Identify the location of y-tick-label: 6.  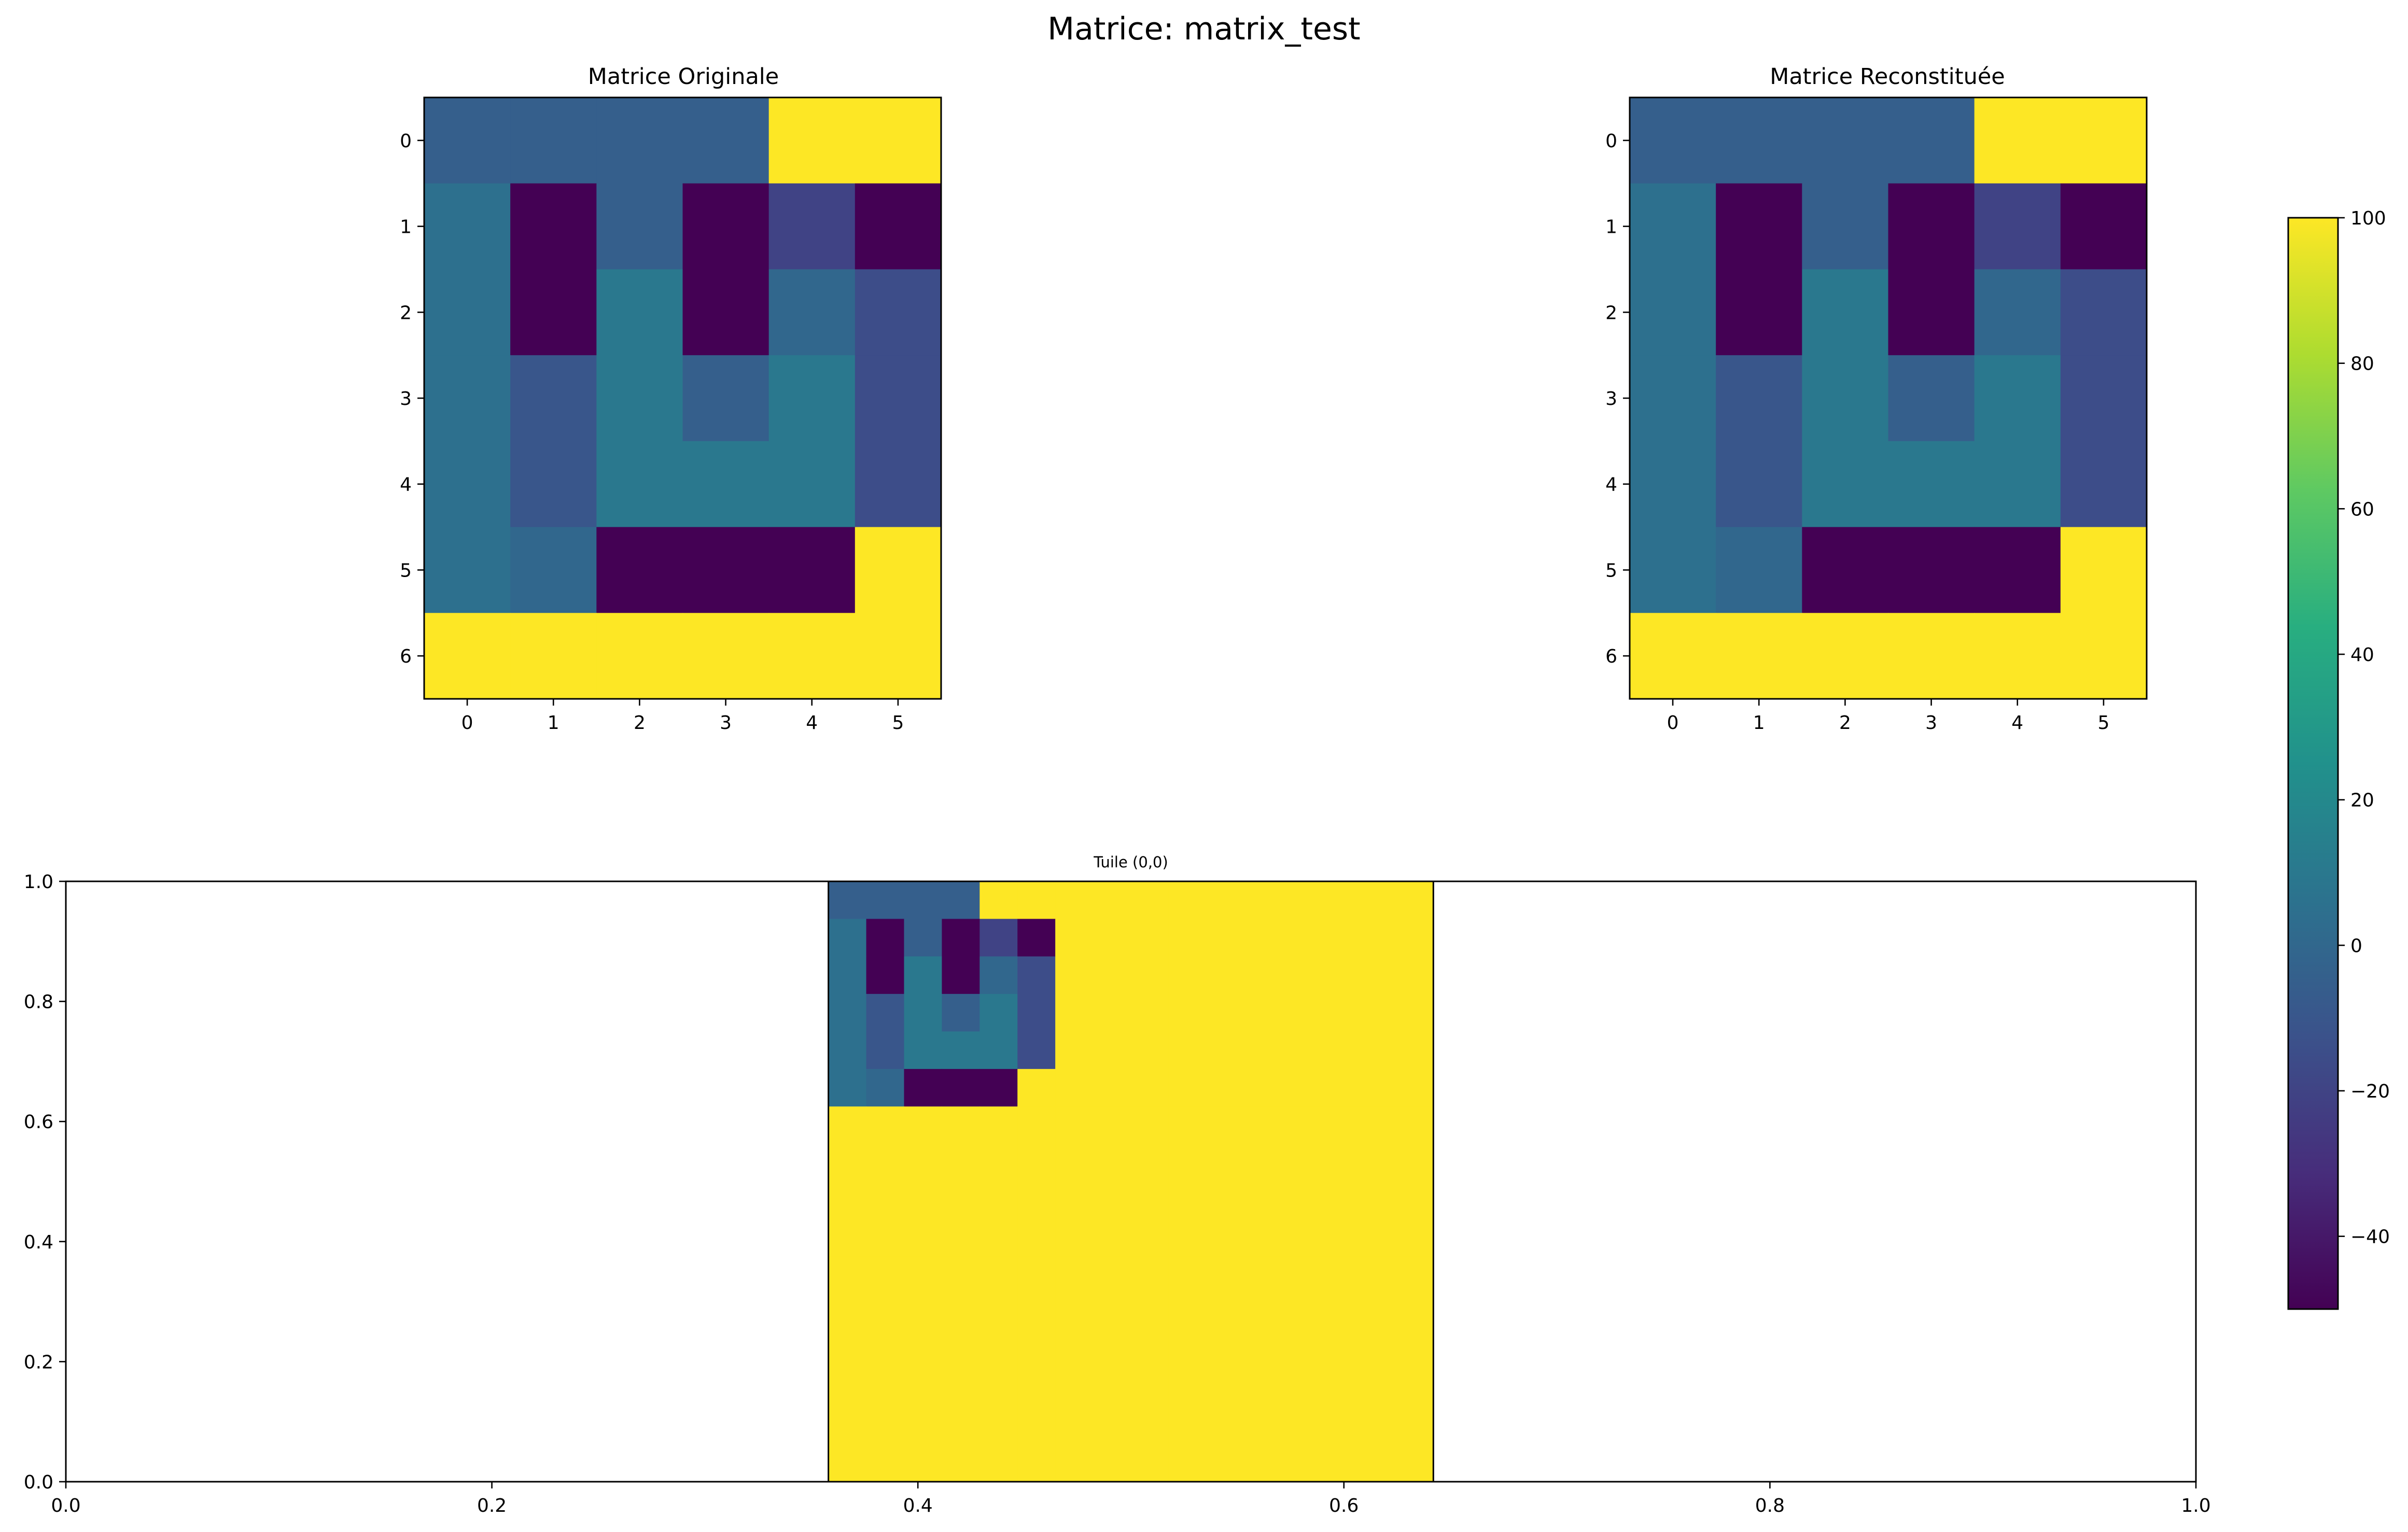
(406, 656).